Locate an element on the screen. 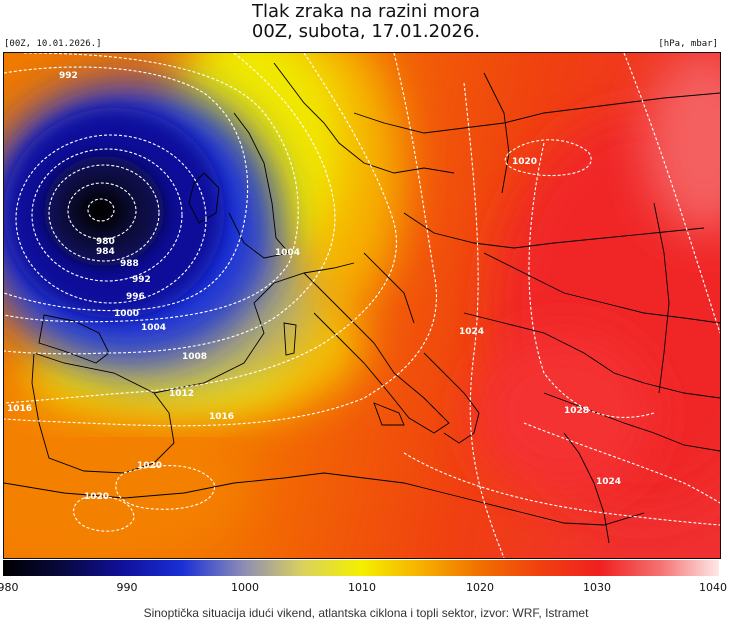  isobar-label: 988 is located at coordinates (129, 264).